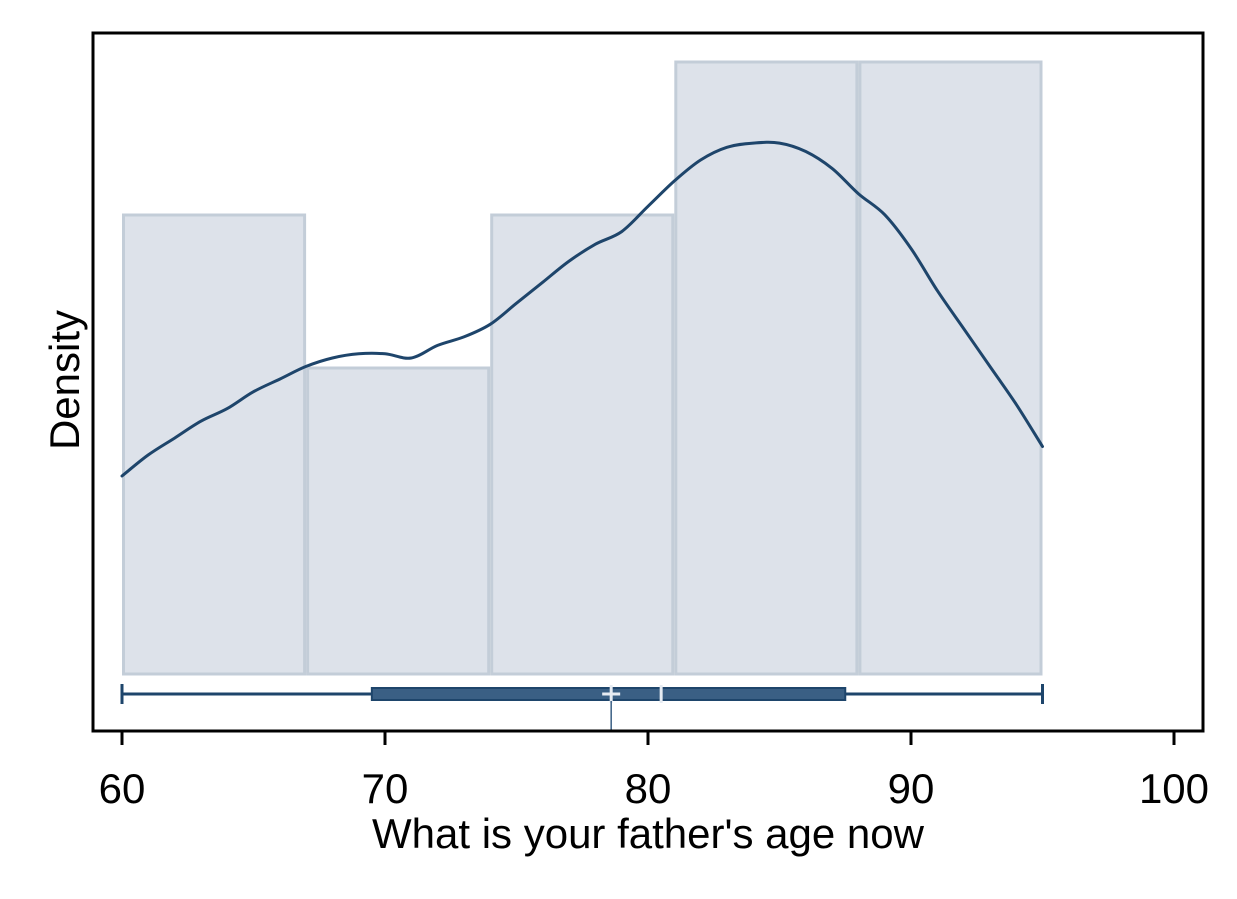 This screenshot has width=1237, height=899. I want to click on x-tick-label-80: 80, so click(648, 788).